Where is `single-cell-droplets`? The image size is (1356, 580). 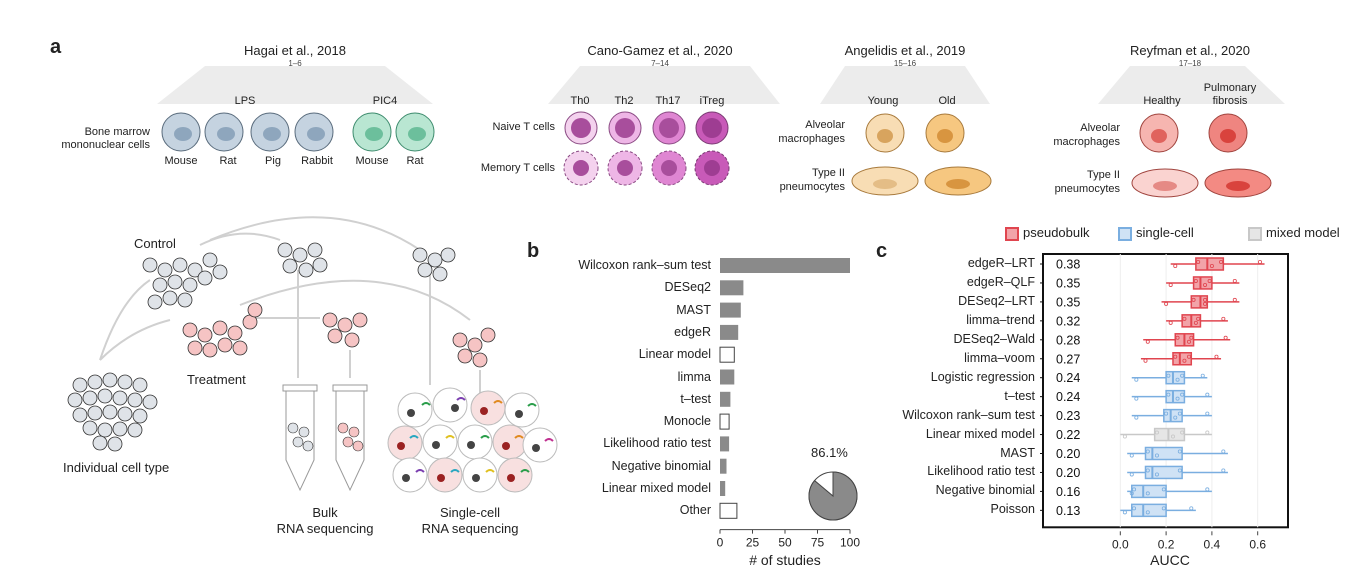 single-cell-droplets is located at coordinates (472, 440).